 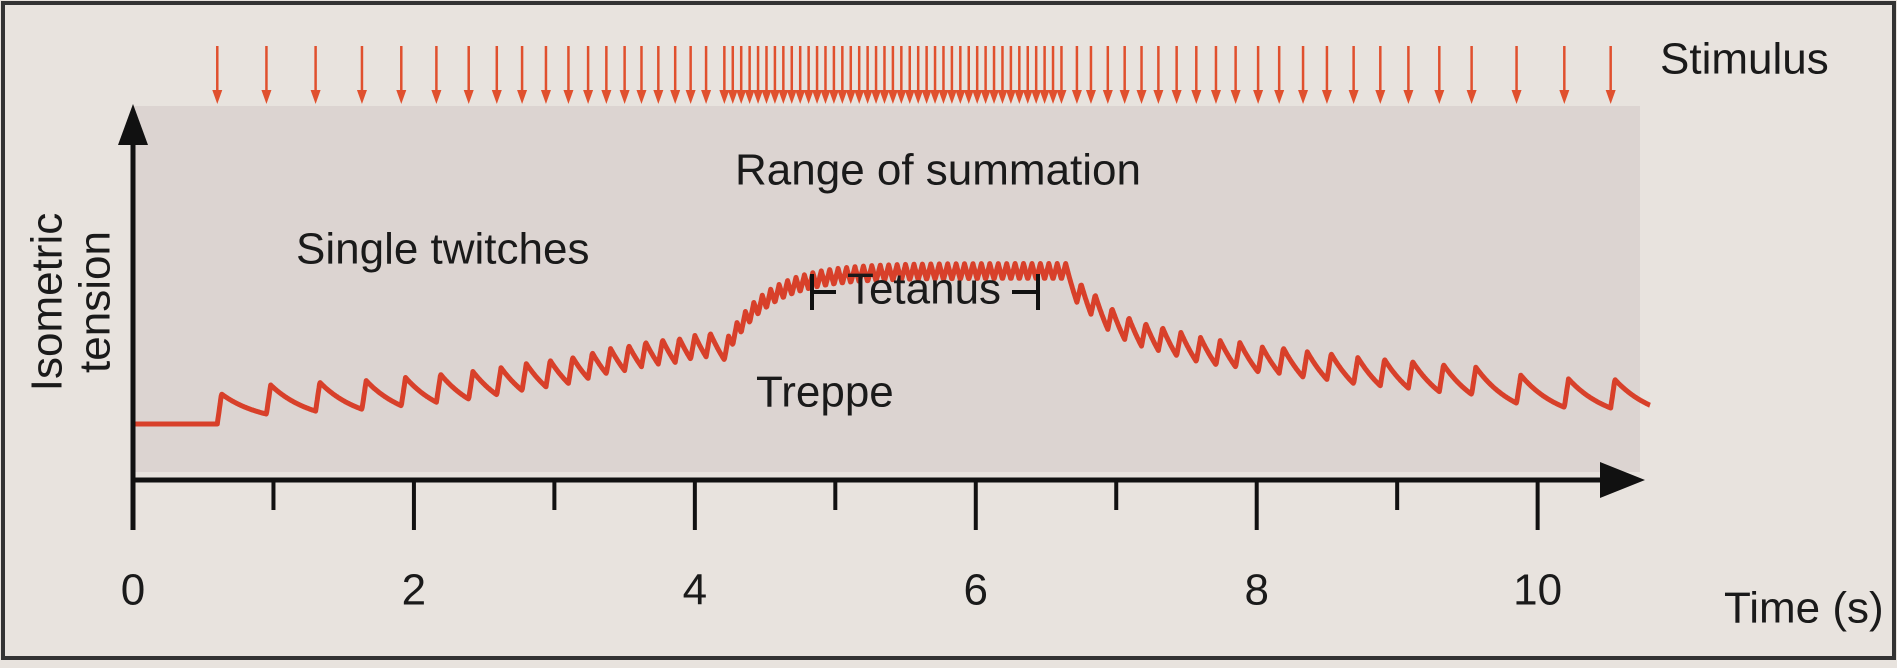 What do you see at coordinates (1256, 590) in the screenshot?
I see `x-tick-label: 8` at bounding box center [1256, 590].